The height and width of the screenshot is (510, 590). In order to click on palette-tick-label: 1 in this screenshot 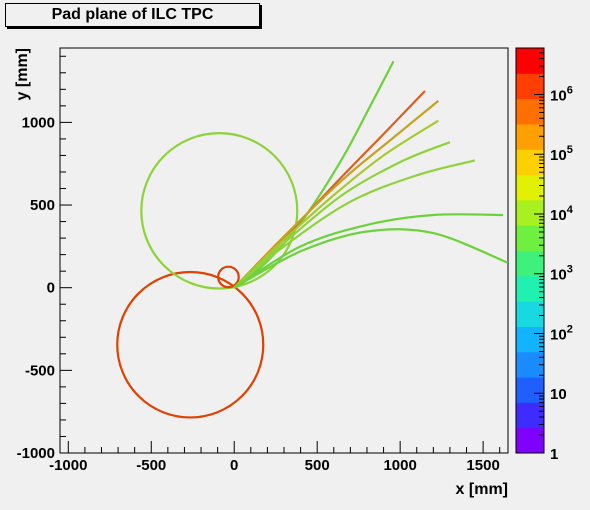, I will do `click(554, 454)`.